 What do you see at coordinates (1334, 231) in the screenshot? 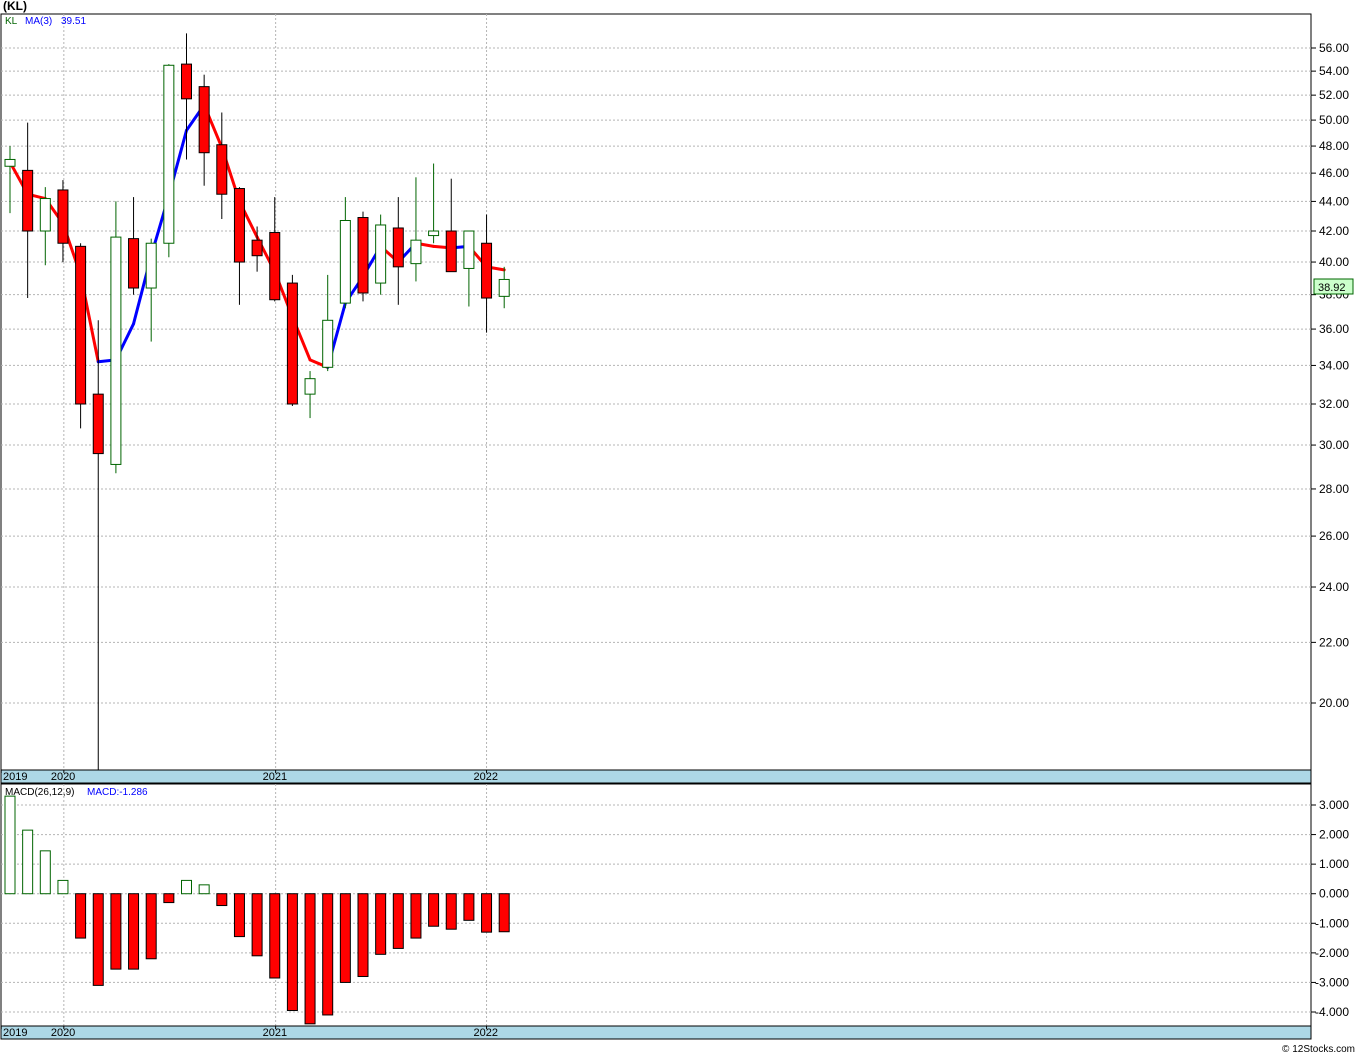
I see `price-y-tick-label: 42.00` at bounding box center [1334, 231].